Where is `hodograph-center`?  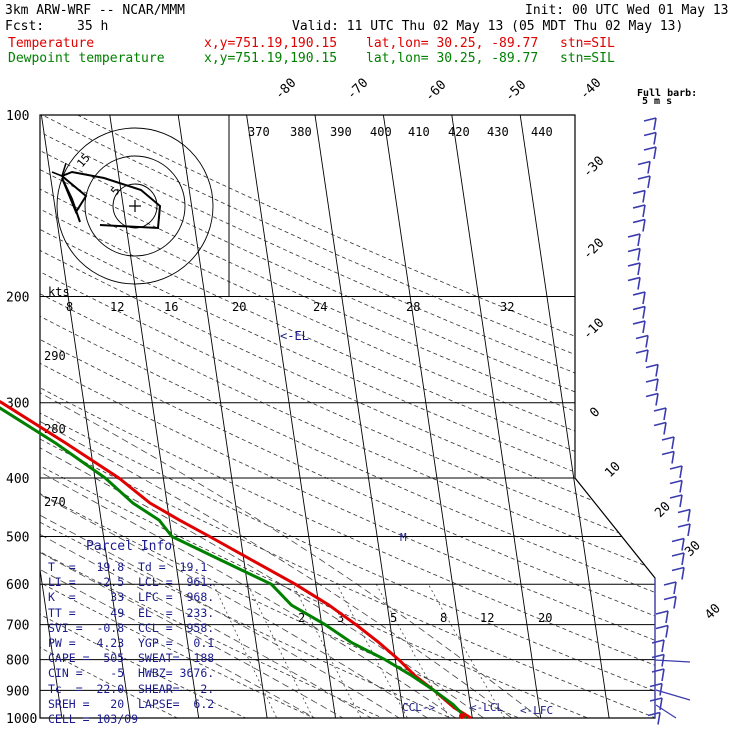 hodograph-center is located at coordinates (135, 206).